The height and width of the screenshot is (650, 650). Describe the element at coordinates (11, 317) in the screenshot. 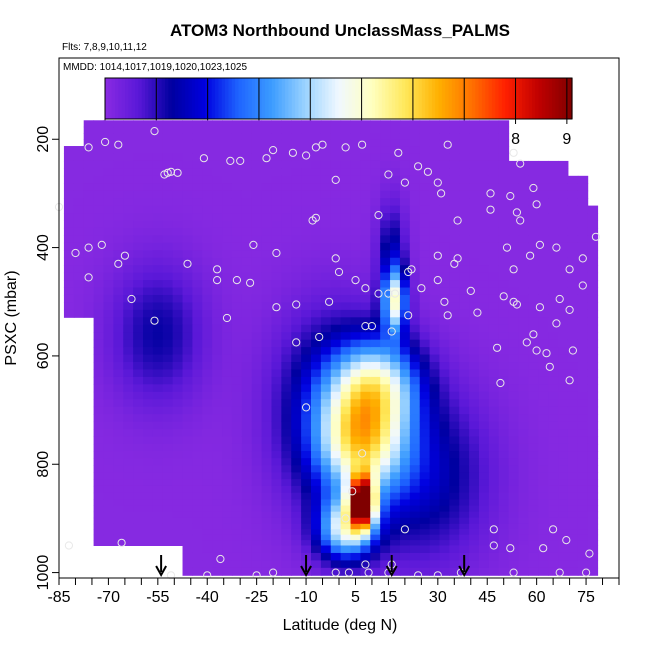

I see `y-axis-label: PSXC (mbar)` at that location.